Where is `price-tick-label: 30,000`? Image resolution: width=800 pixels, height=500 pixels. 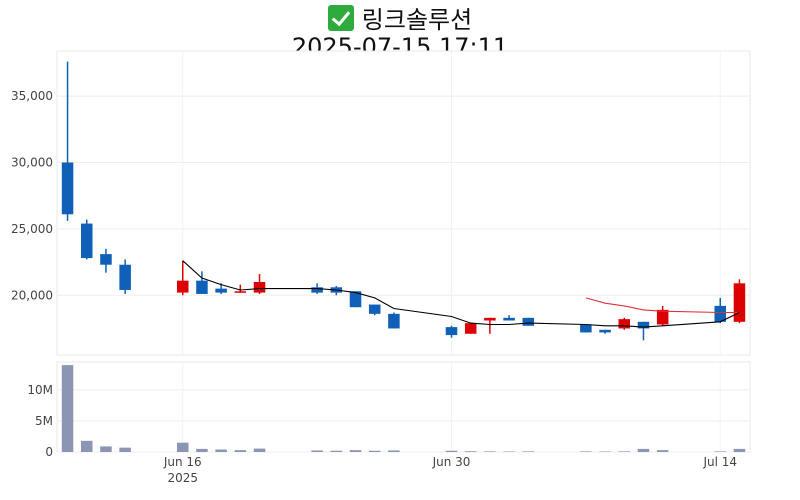 price-tick-label: 30,000 is located at coordinates (32, 163).